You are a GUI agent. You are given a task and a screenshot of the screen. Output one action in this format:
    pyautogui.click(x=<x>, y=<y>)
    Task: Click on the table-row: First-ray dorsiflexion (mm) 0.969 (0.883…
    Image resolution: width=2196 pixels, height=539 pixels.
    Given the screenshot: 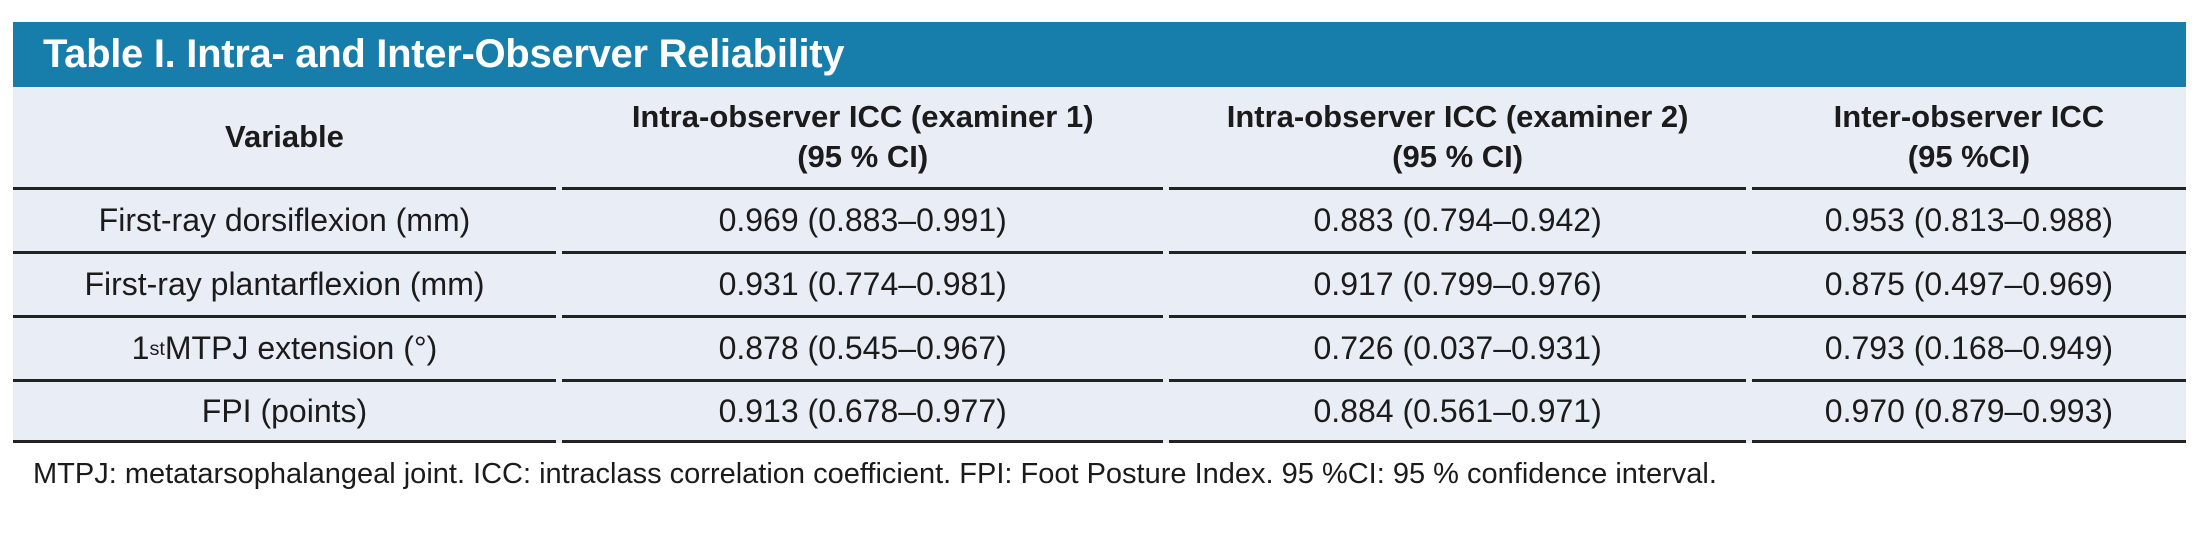 What is the action you would take?
    pyautogui.click(x=1100, y=219)
    